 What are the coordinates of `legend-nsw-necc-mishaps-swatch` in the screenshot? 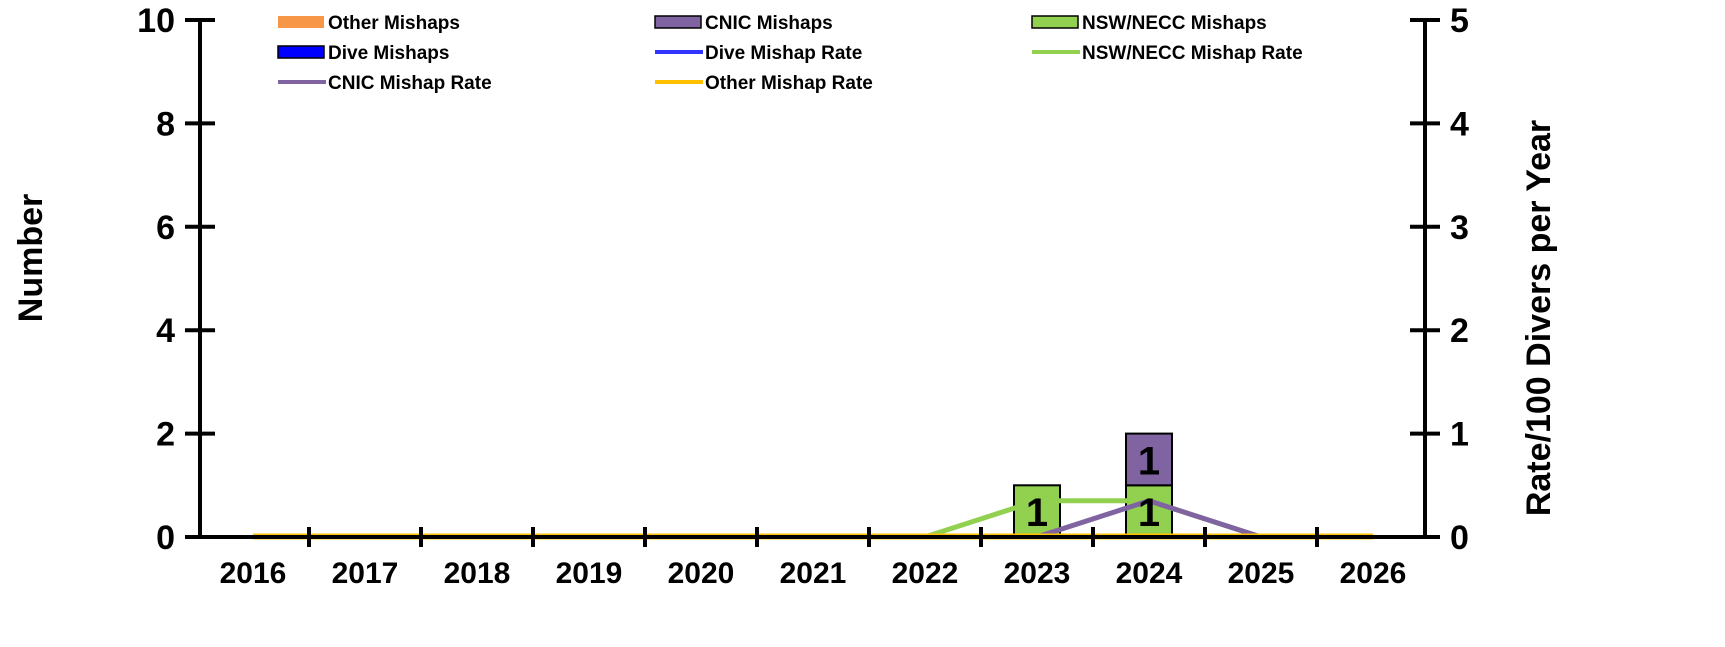 It's located at (1055, 22).